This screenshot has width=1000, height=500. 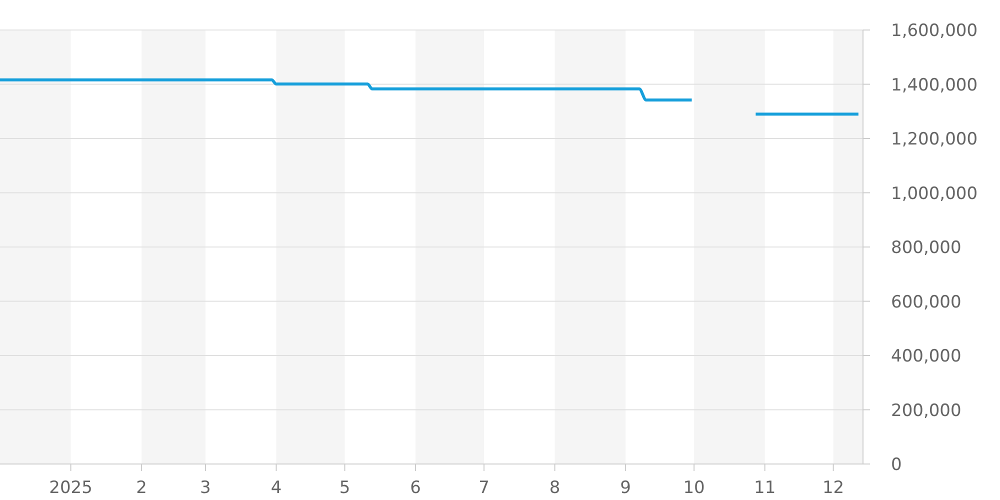 What do you see at coordinates (205, 488) in the screenshot?
I see `x-tick-label: 3` at bounding box center [205, 488].